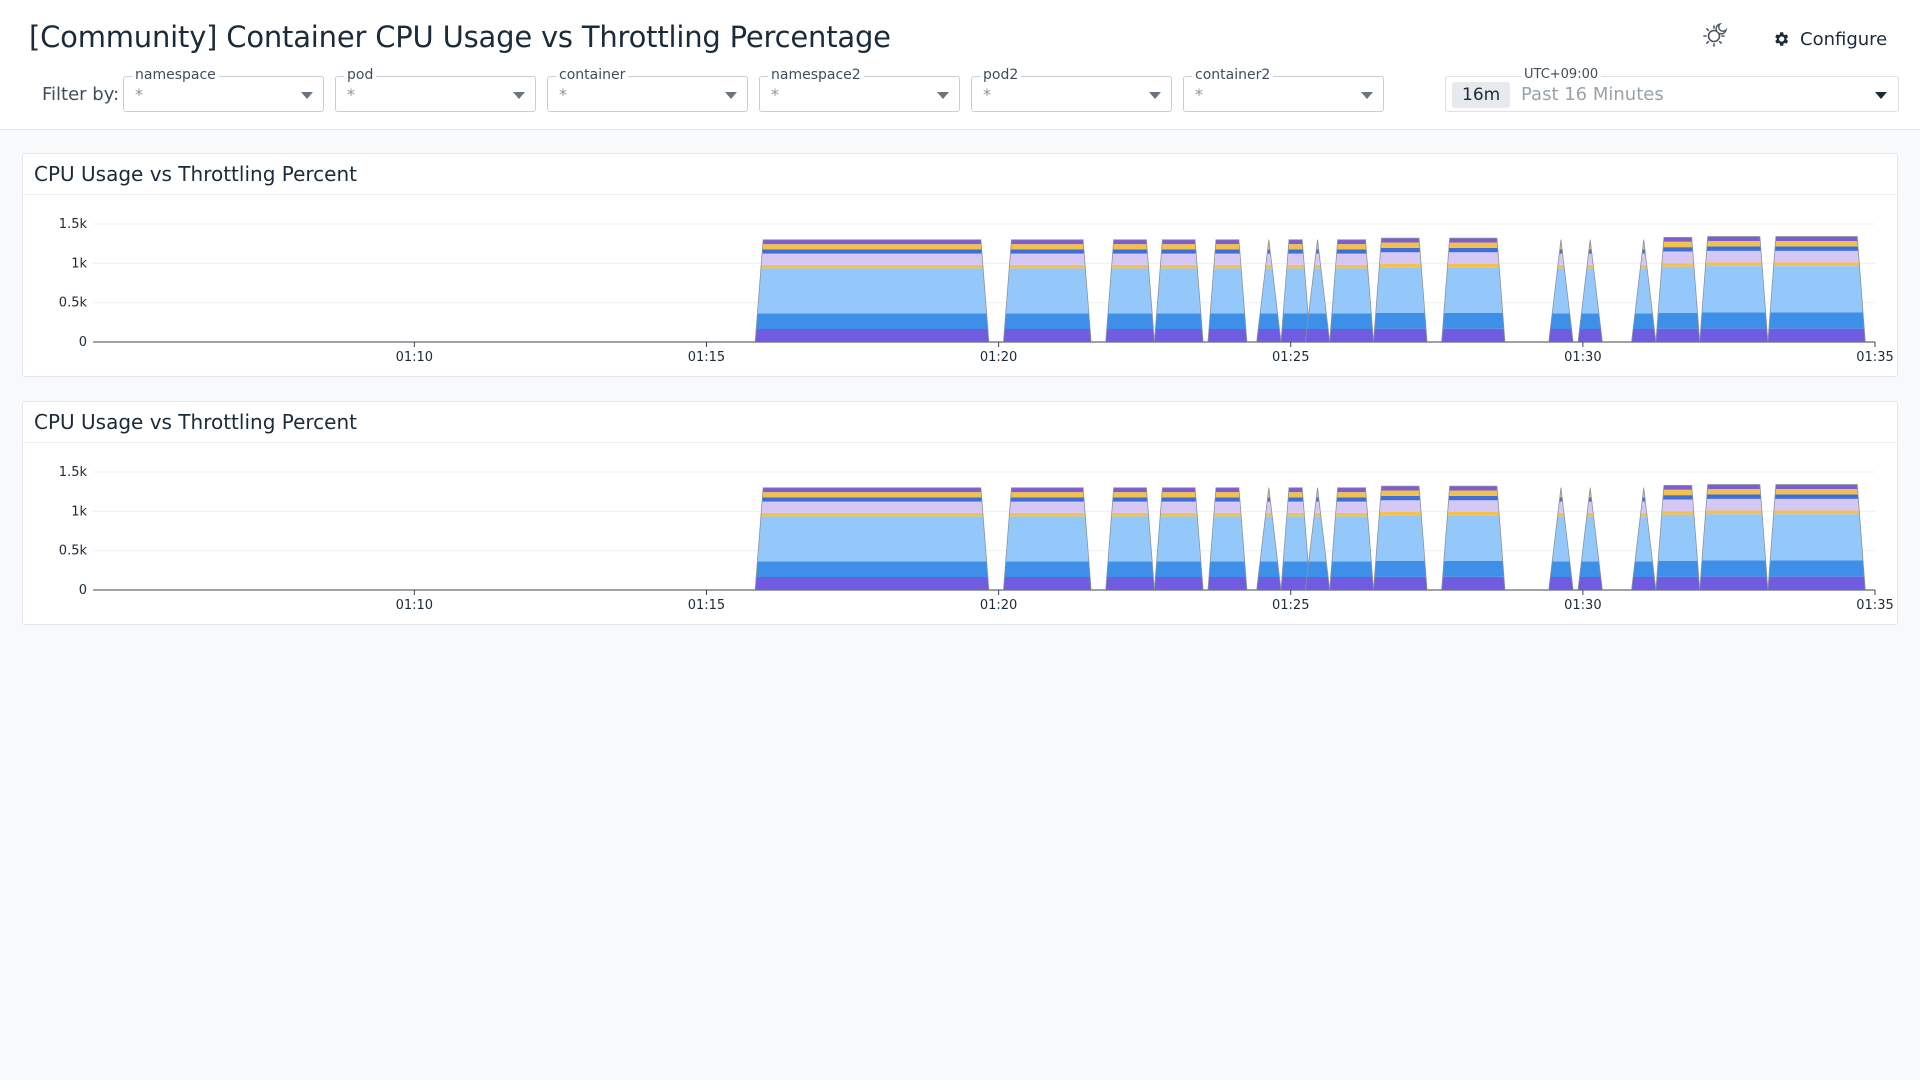  Describe the element at coordinates (435, 89) in the screenshot. I see `filter-pod: pod *` at that location.